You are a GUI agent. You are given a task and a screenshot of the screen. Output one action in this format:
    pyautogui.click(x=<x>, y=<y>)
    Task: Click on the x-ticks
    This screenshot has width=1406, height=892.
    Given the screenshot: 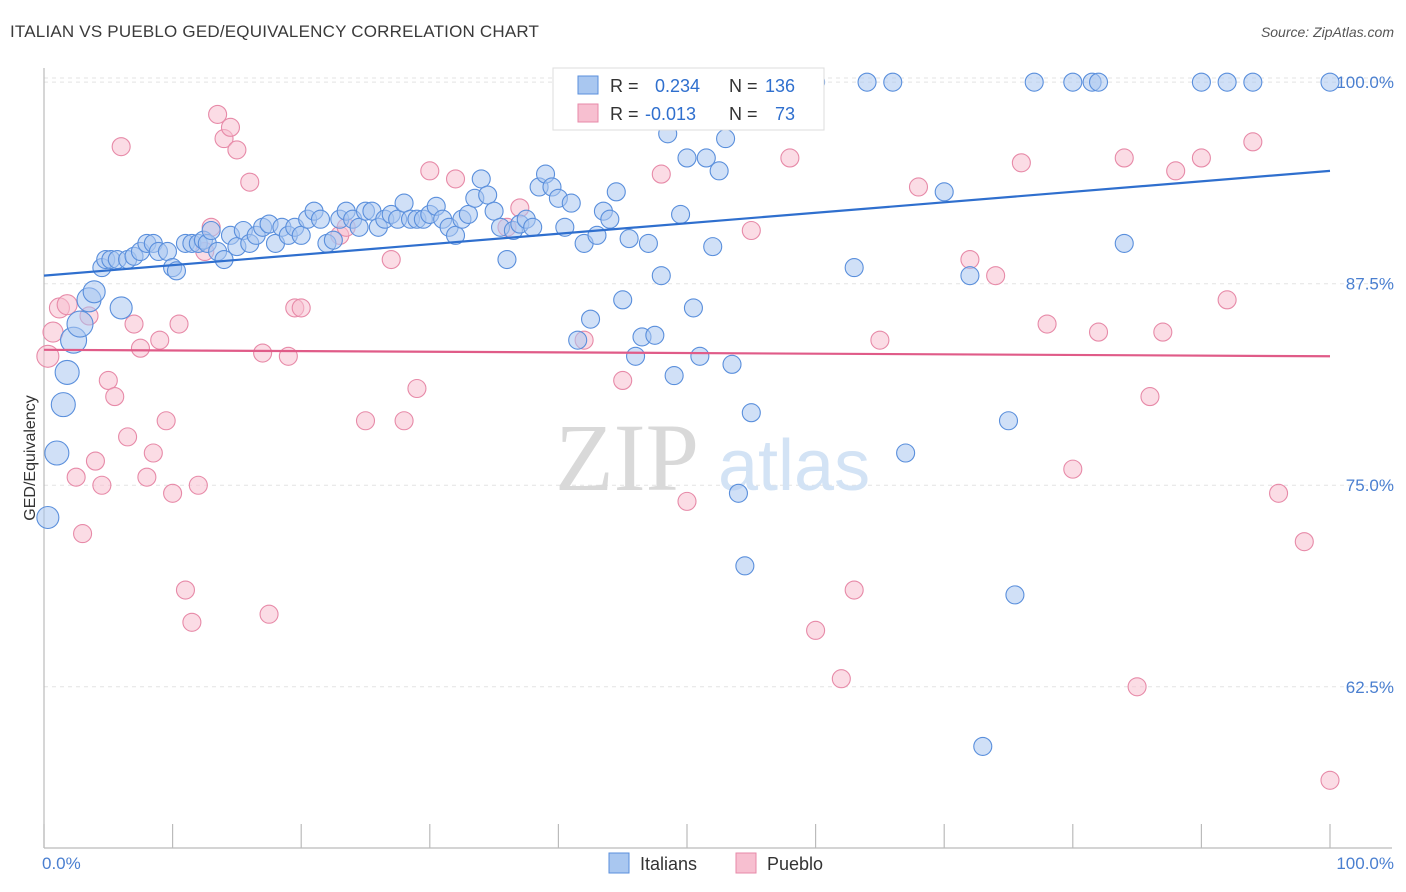 What is the action you would take?
    pyautogui.click(x=687, y=836)
    